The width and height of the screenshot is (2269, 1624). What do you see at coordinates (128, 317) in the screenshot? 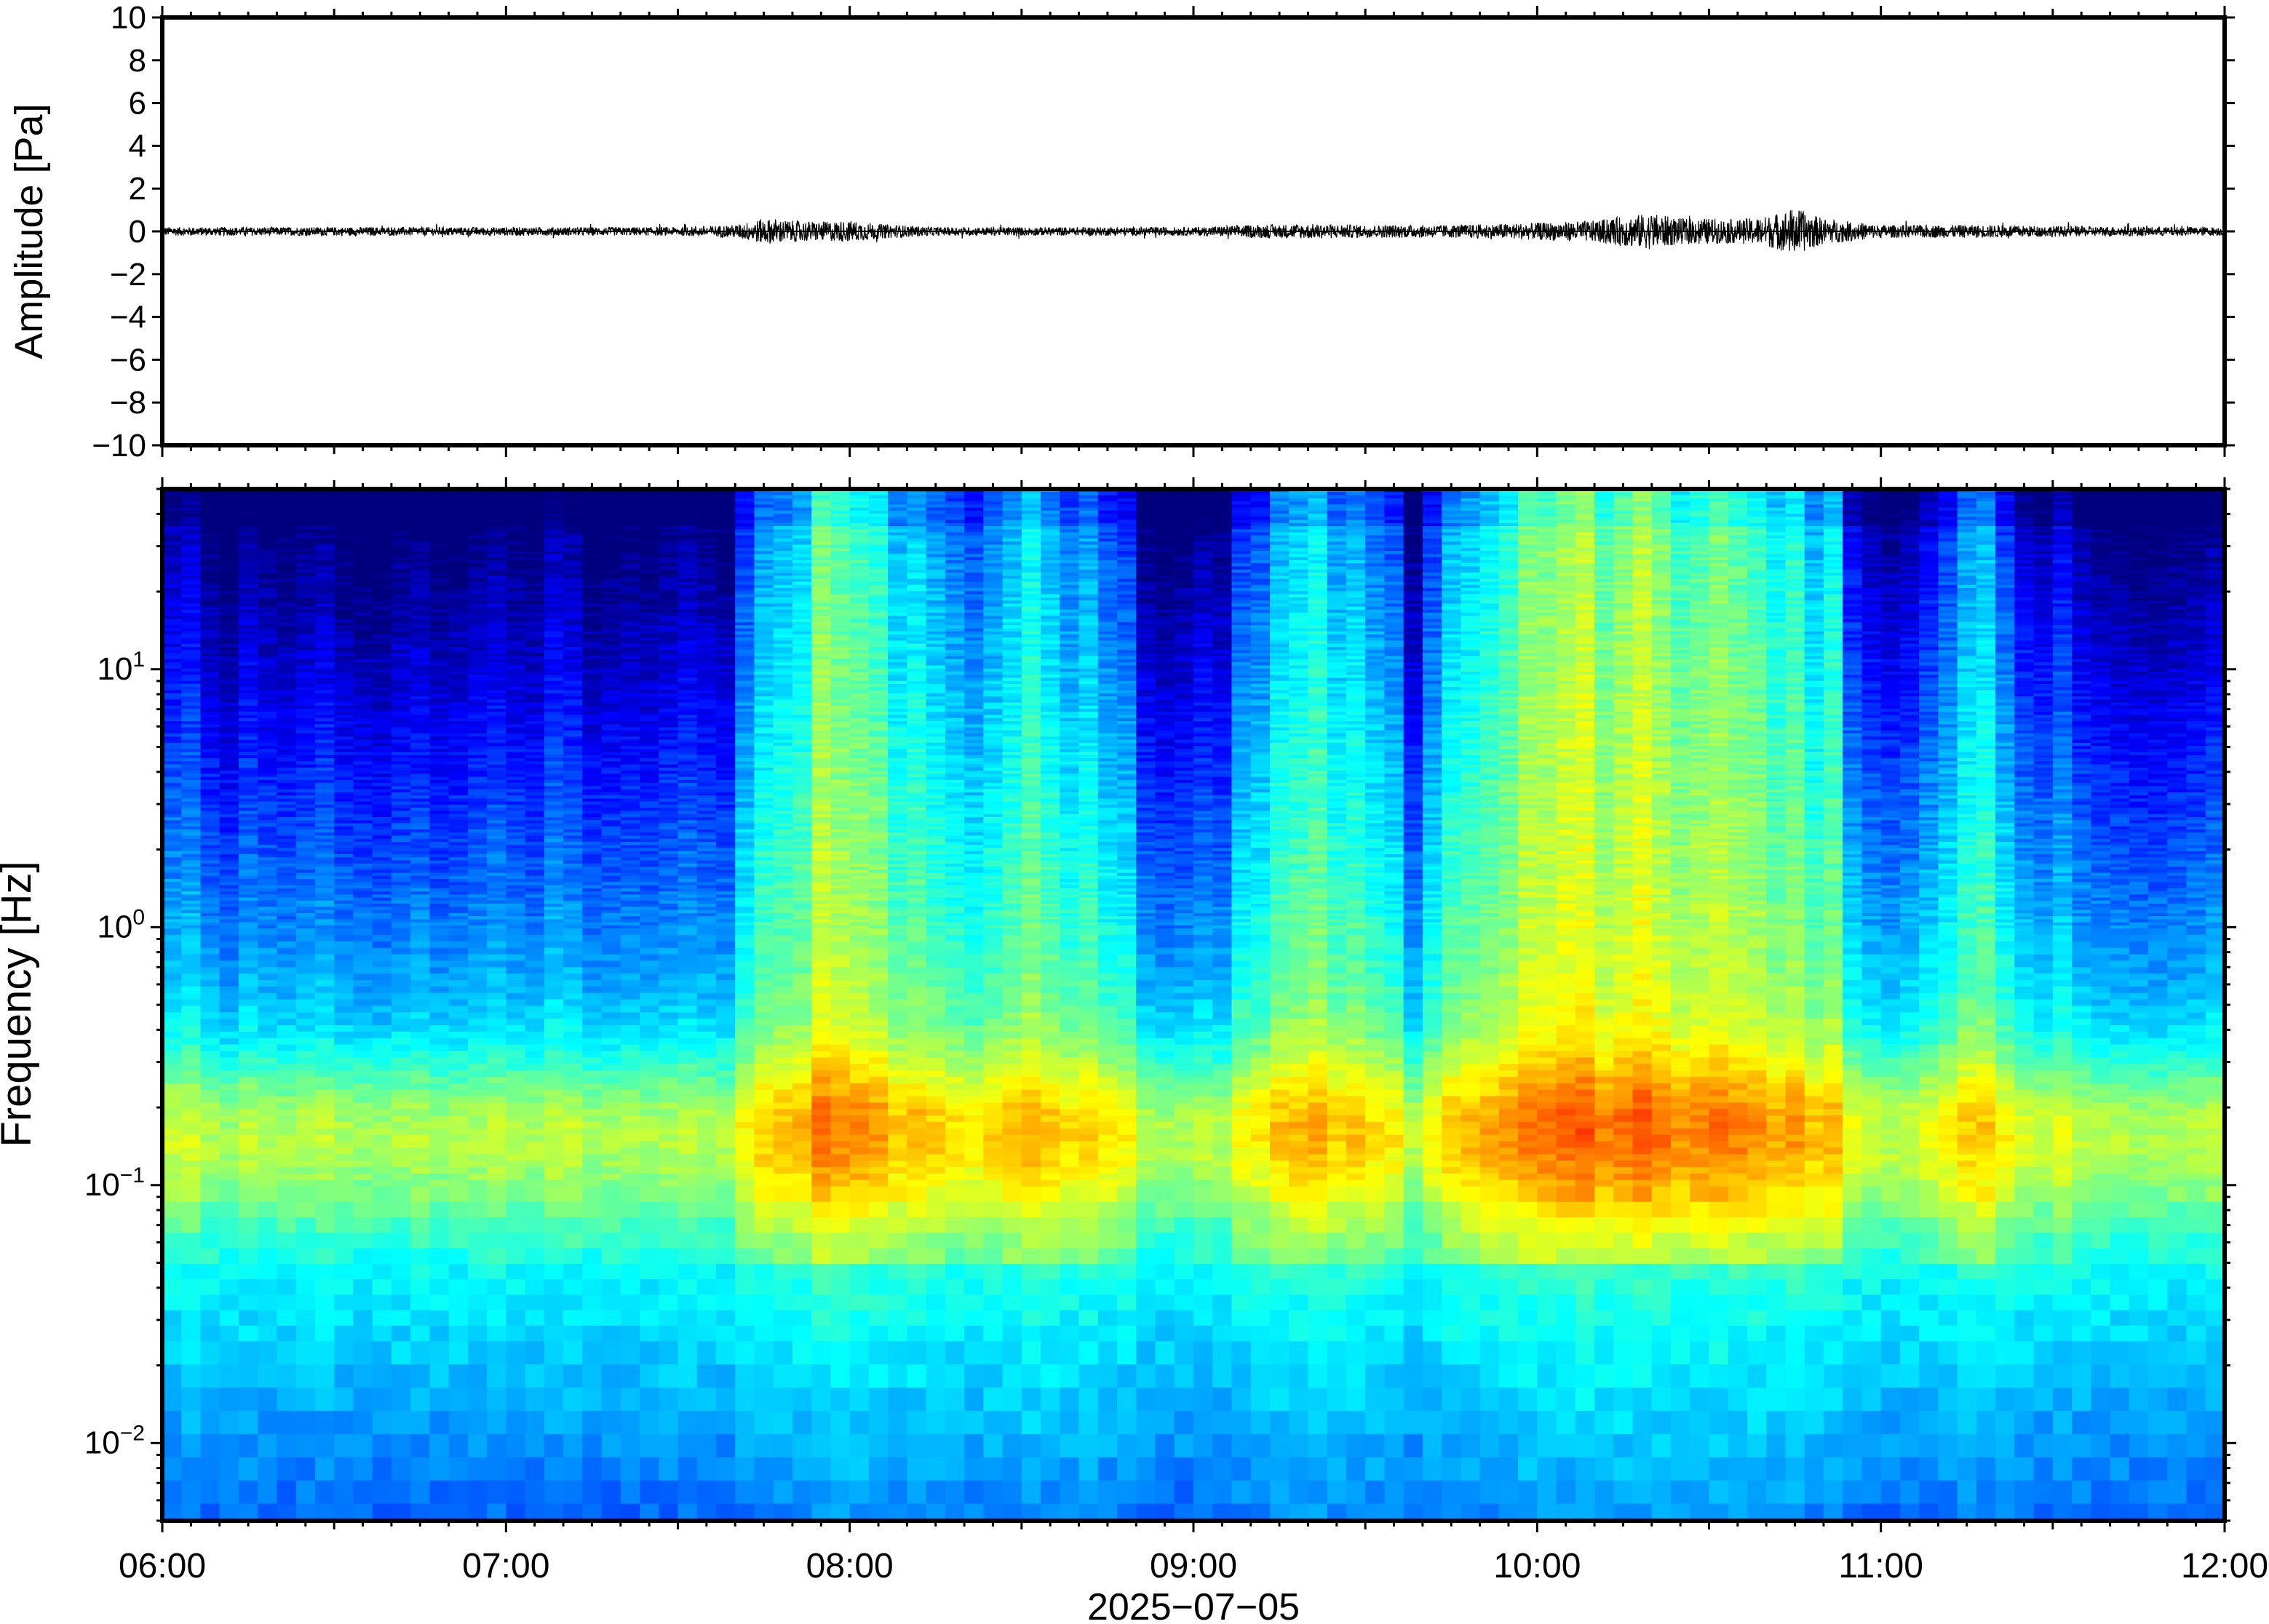
I see `amplitude-y-tick-label: −4` at bounding box center [128, 317].